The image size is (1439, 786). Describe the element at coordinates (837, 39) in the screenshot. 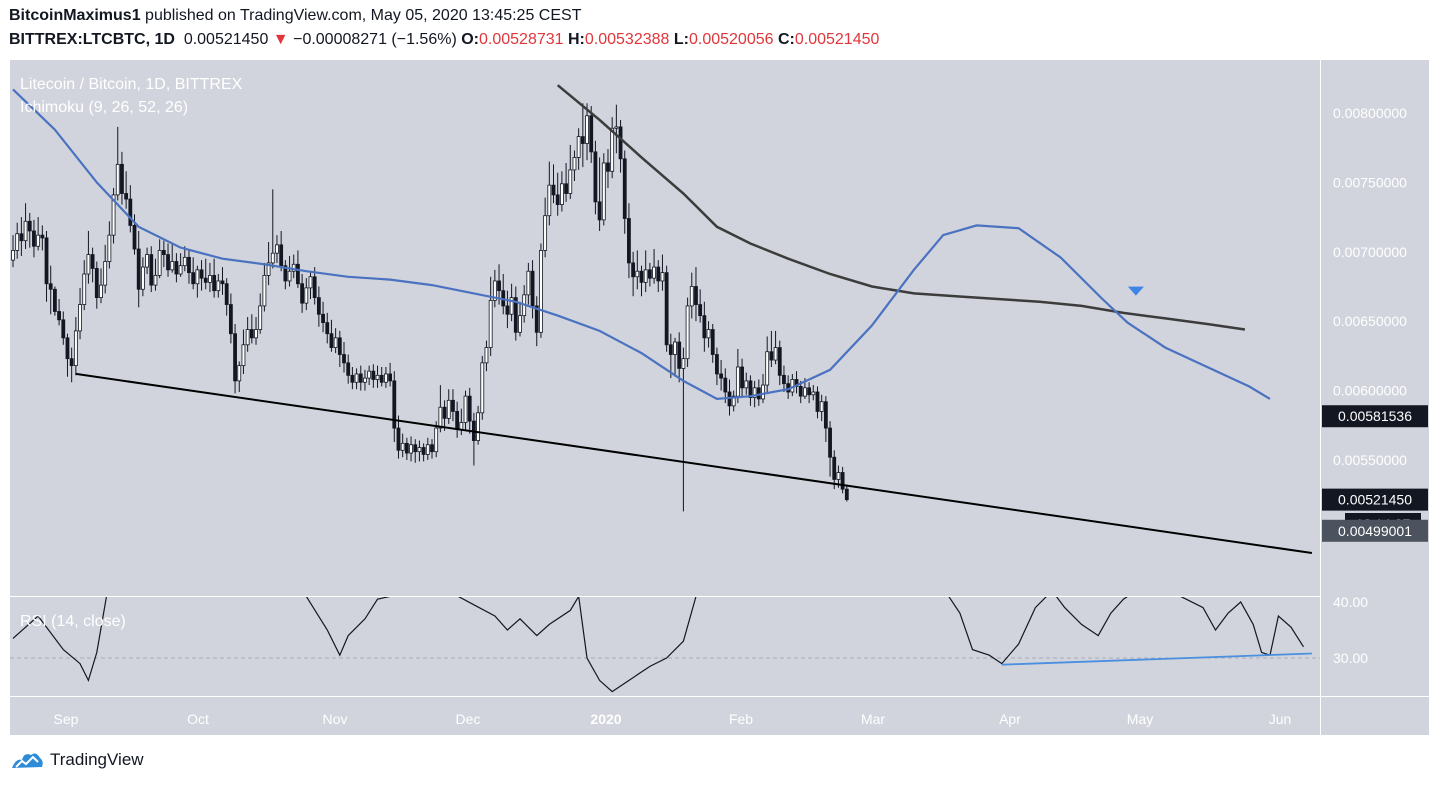

I see `close-value: 0.00521450` at that location.